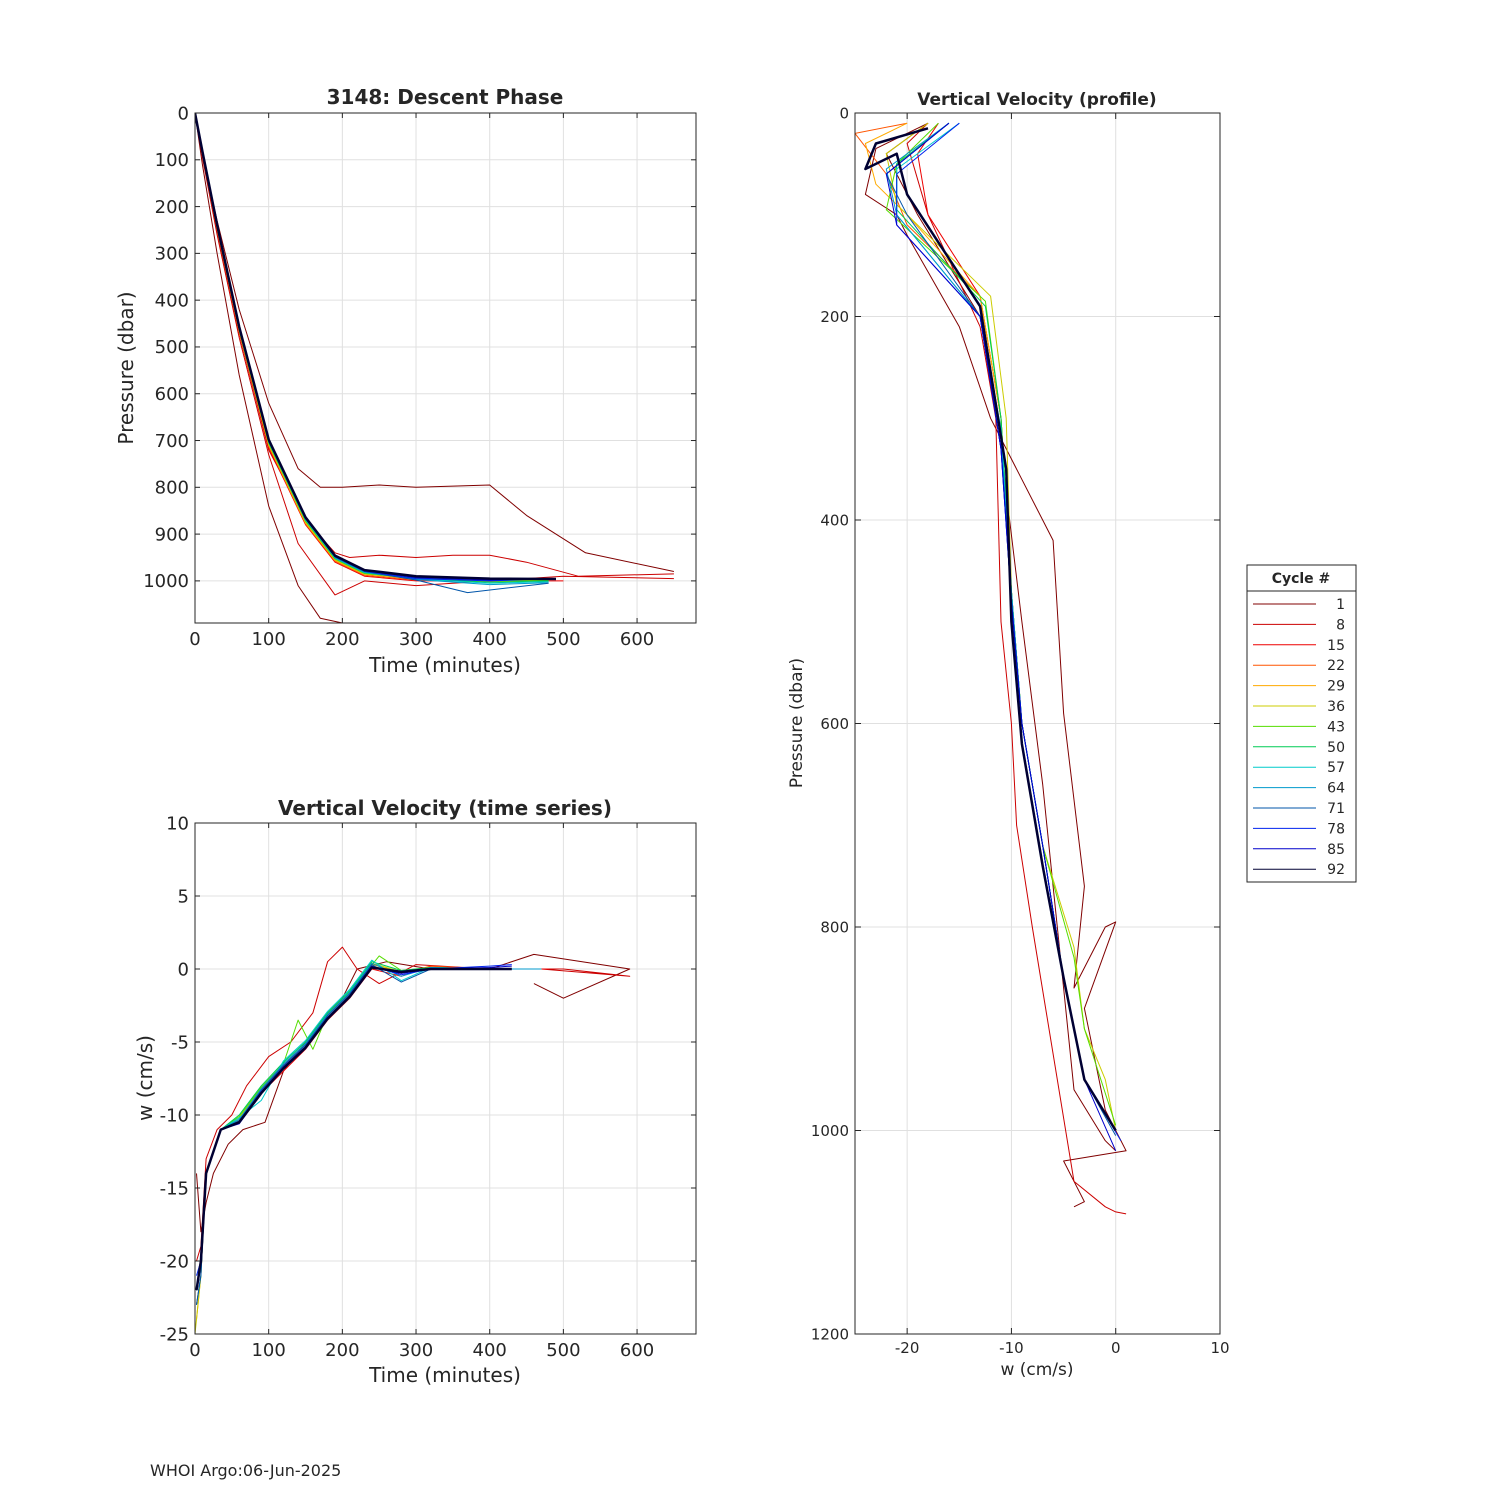 The image size is (1500, 1500). What do you see at coordinates (1336, 850) in the screenshot?
I see `legend-label-cycle-85: 85` at bounding box center [1336, 850].